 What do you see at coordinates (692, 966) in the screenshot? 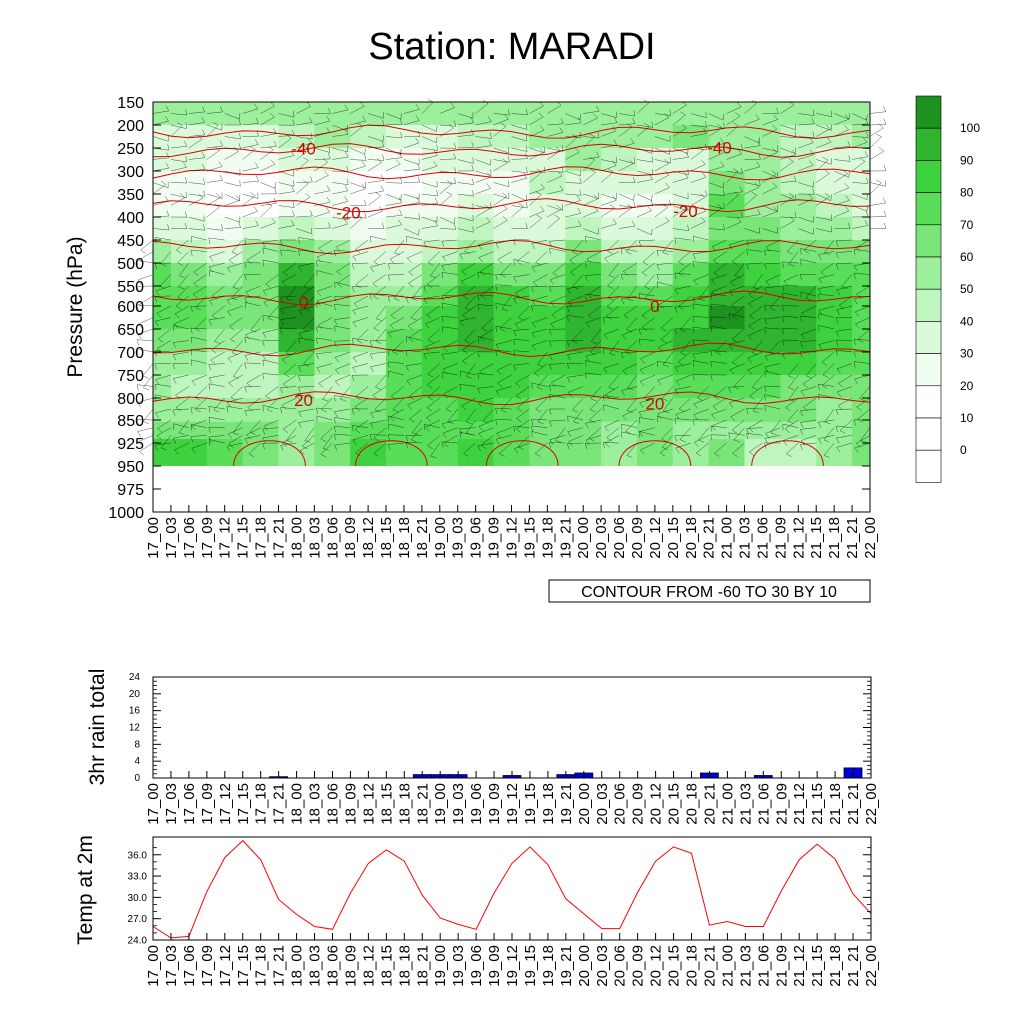
I see `temp-x-tick-label: 20_18` at bounding box center [692, 966].